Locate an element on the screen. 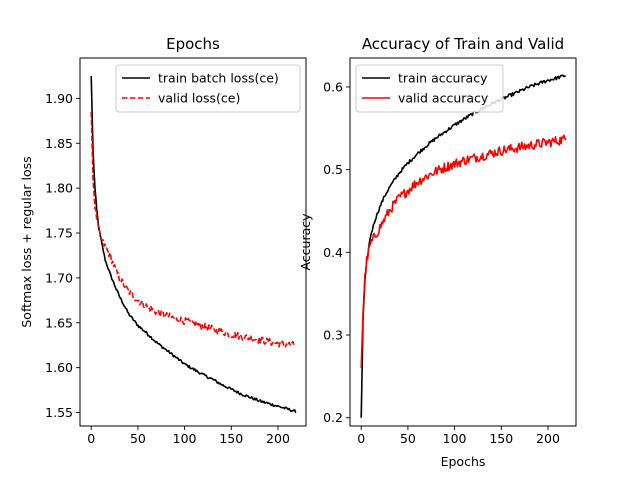 The width and height of the screenshot is (640, 480). y-tick-label: 1.70 is located at coordinates (59, 277).